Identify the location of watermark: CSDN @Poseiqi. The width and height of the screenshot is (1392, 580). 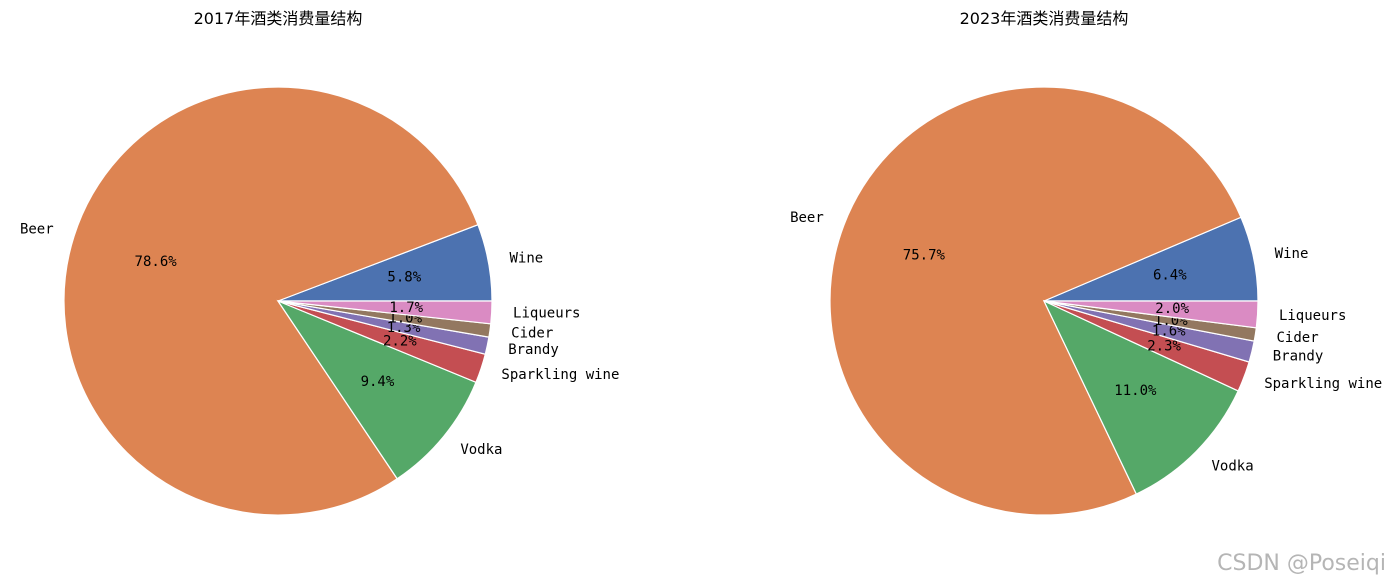
(1301, 563).